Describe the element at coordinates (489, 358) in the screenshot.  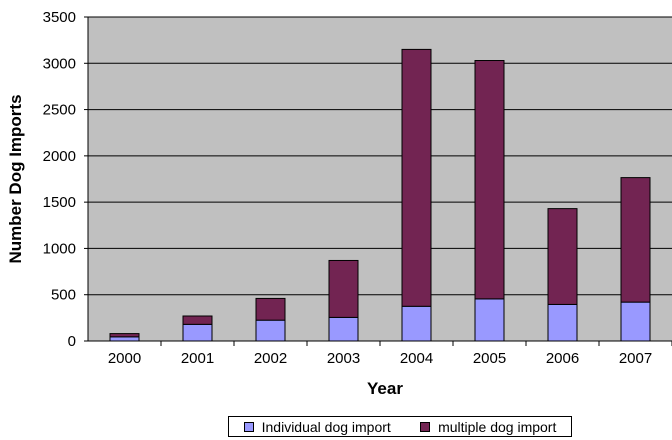
I see `x-tick-label: 2005` at that location.